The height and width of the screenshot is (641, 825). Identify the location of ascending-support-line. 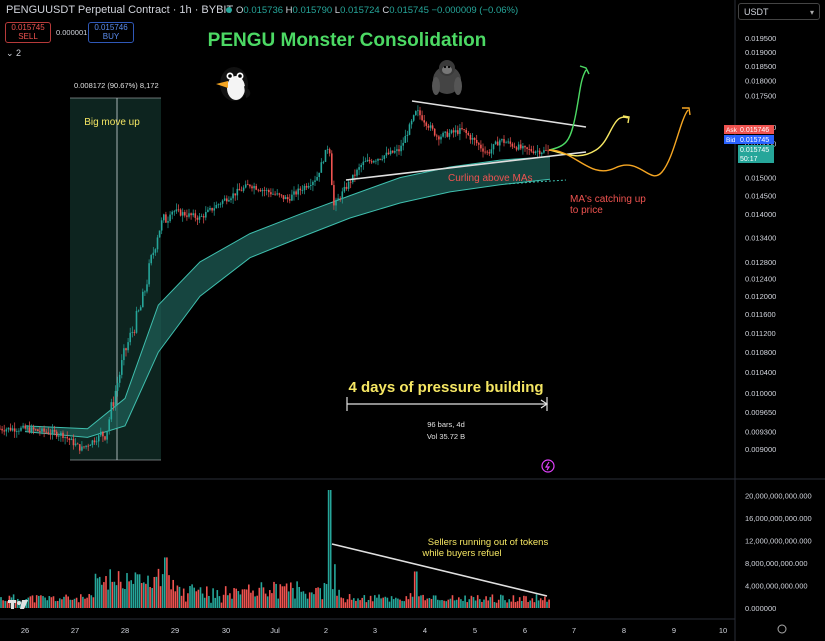
(466, 166).